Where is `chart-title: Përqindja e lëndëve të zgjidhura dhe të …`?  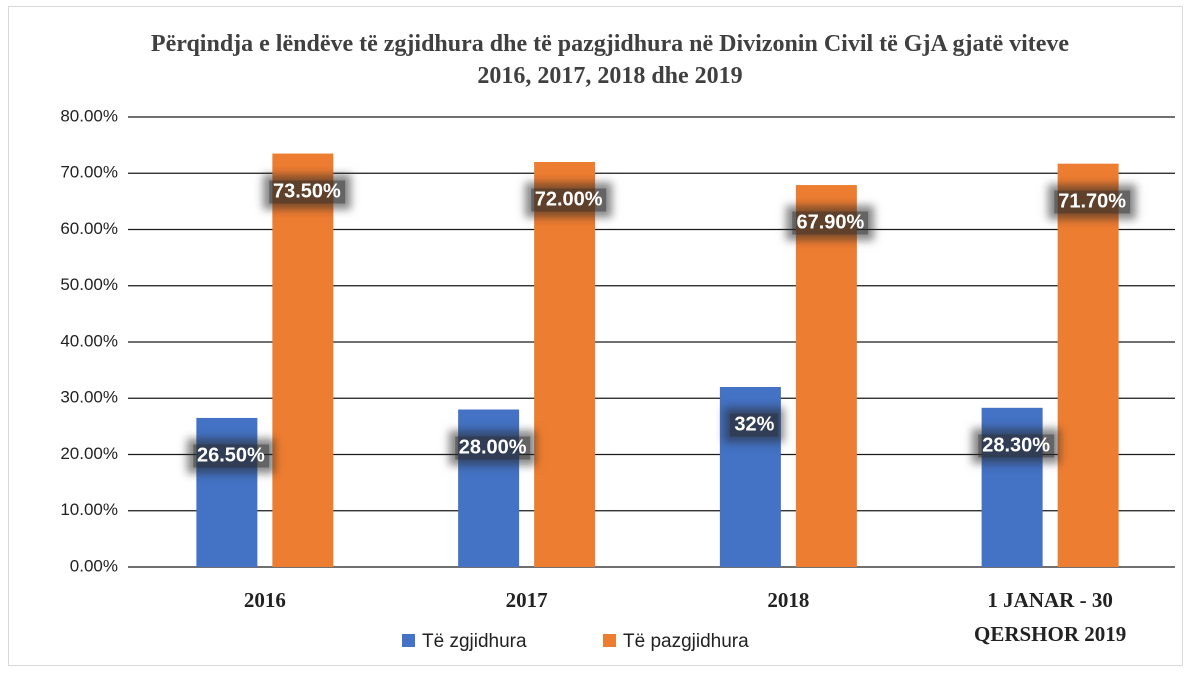 chart-title: Përqindja e lëndëve të zgjidhura dhe të … is located at coordinates (610, 60).